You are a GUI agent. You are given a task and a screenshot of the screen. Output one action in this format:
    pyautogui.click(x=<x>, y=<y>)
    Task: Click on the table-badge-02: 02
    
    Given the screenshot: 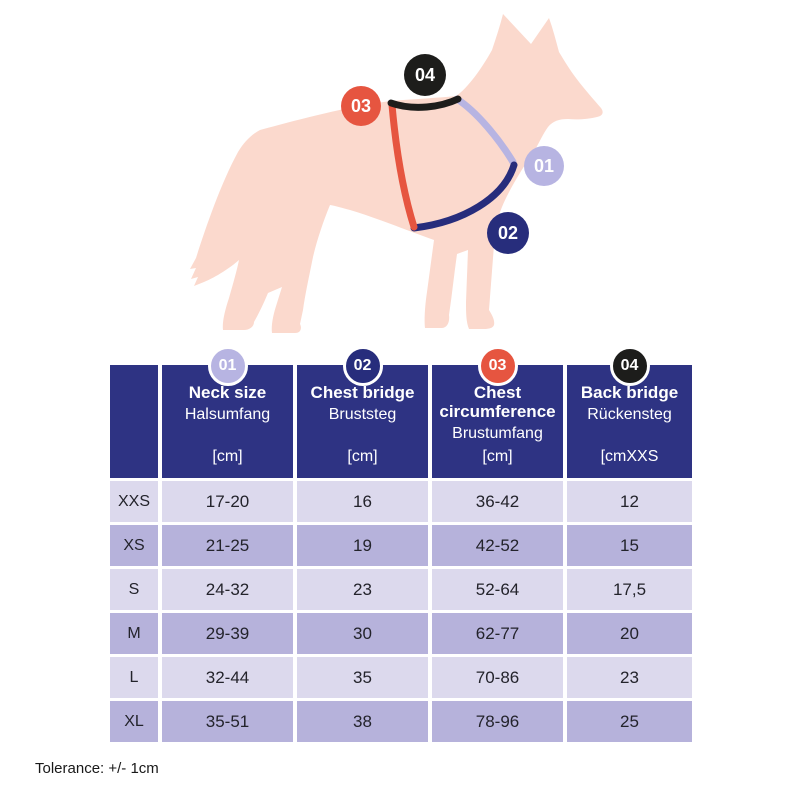 What is the action you would take?
    pyautogui.click(x=362, y=366)
    